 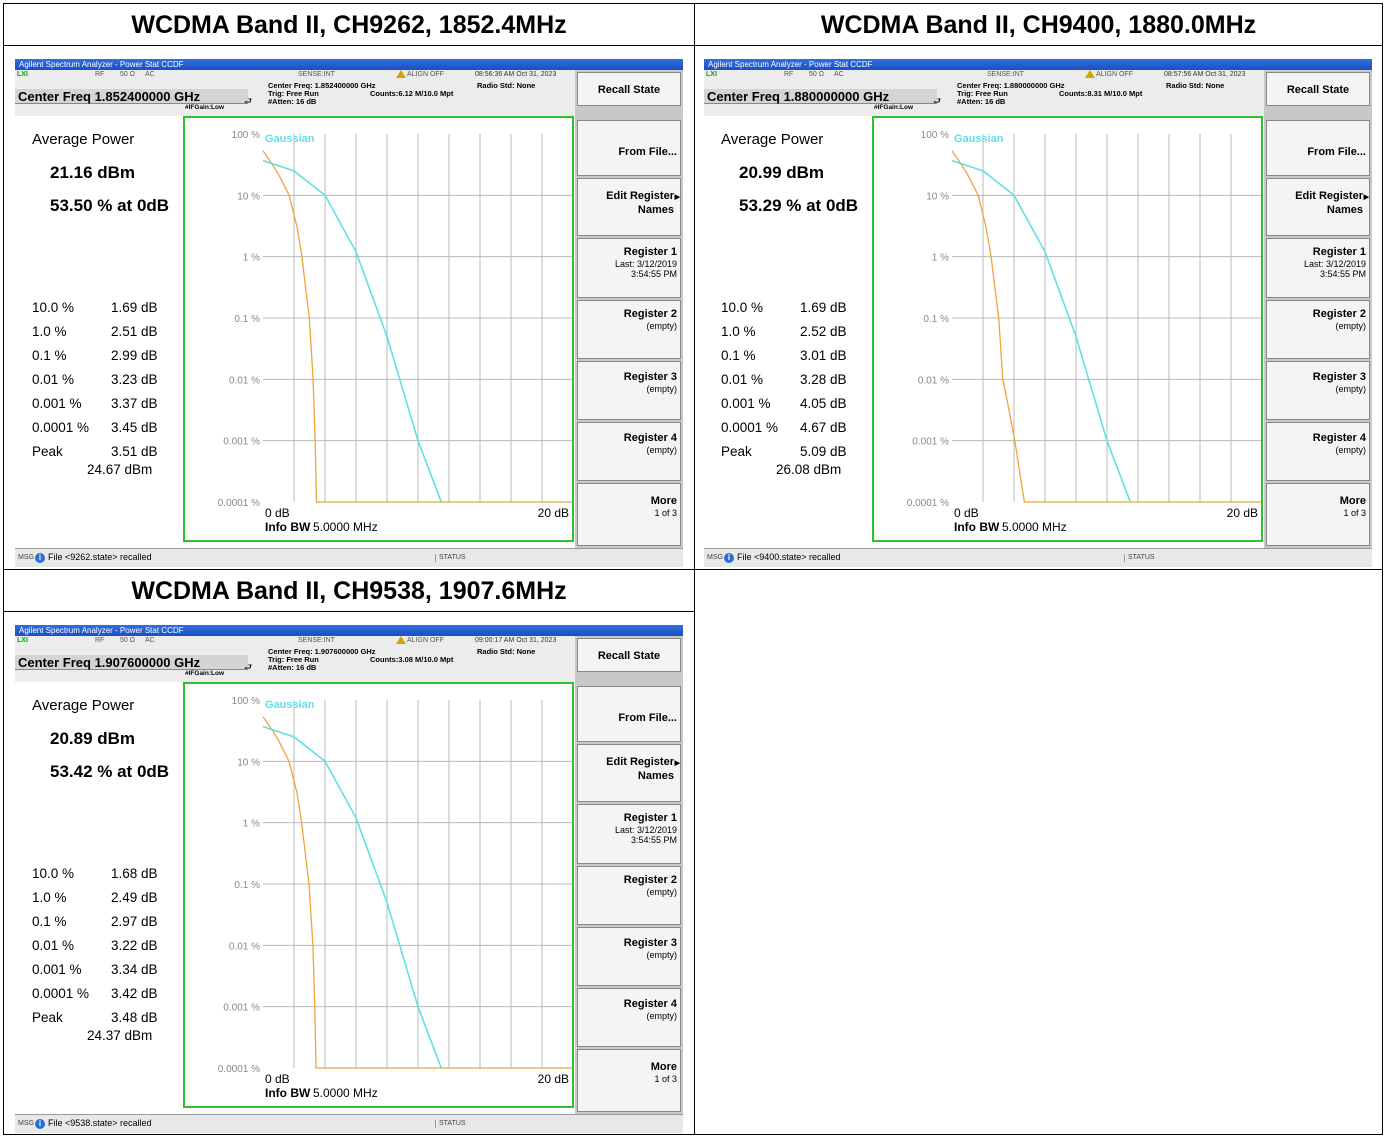 What do you see at coordinates (241, 1008) in the screenshot?
I see `y-tick-label: 0.001 %` at bounding box center [241, 1008].